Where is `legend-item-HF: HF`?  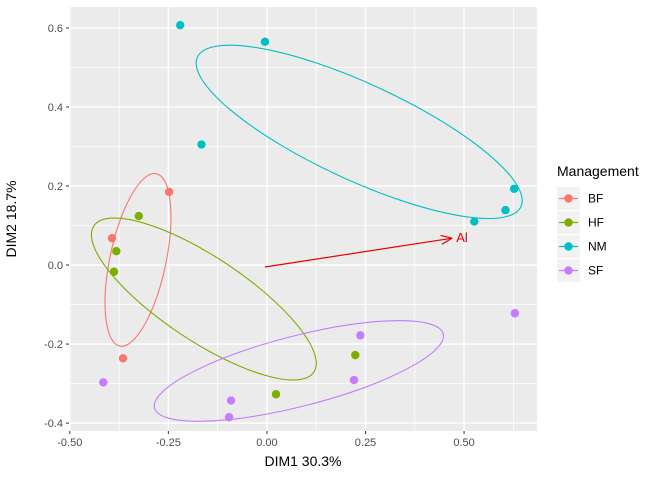
legend-item-HF: HF is located at coordinates (580, 222).